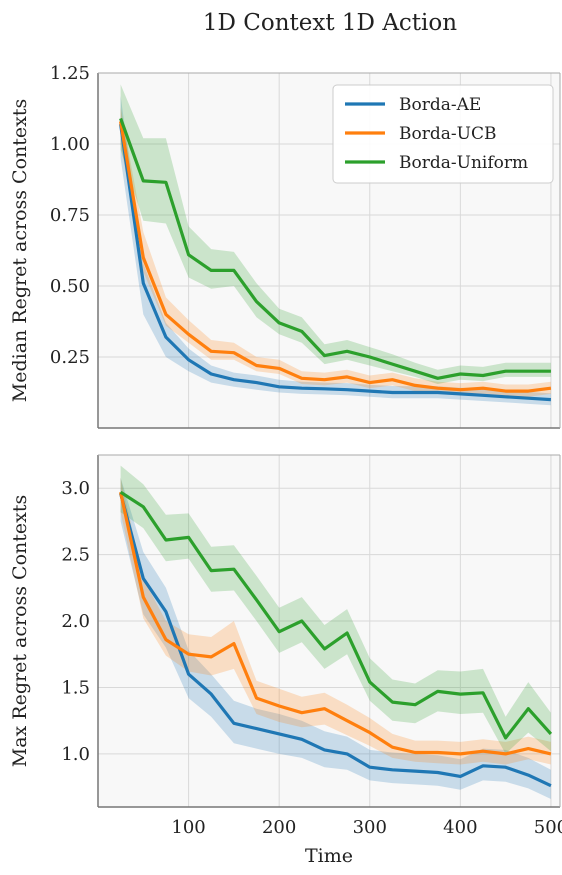  What do you see at coordinates (463, 163) in the screenshot?
I see `legend-entry-label: Borda-Uniform` at bounding box center [463, 163].